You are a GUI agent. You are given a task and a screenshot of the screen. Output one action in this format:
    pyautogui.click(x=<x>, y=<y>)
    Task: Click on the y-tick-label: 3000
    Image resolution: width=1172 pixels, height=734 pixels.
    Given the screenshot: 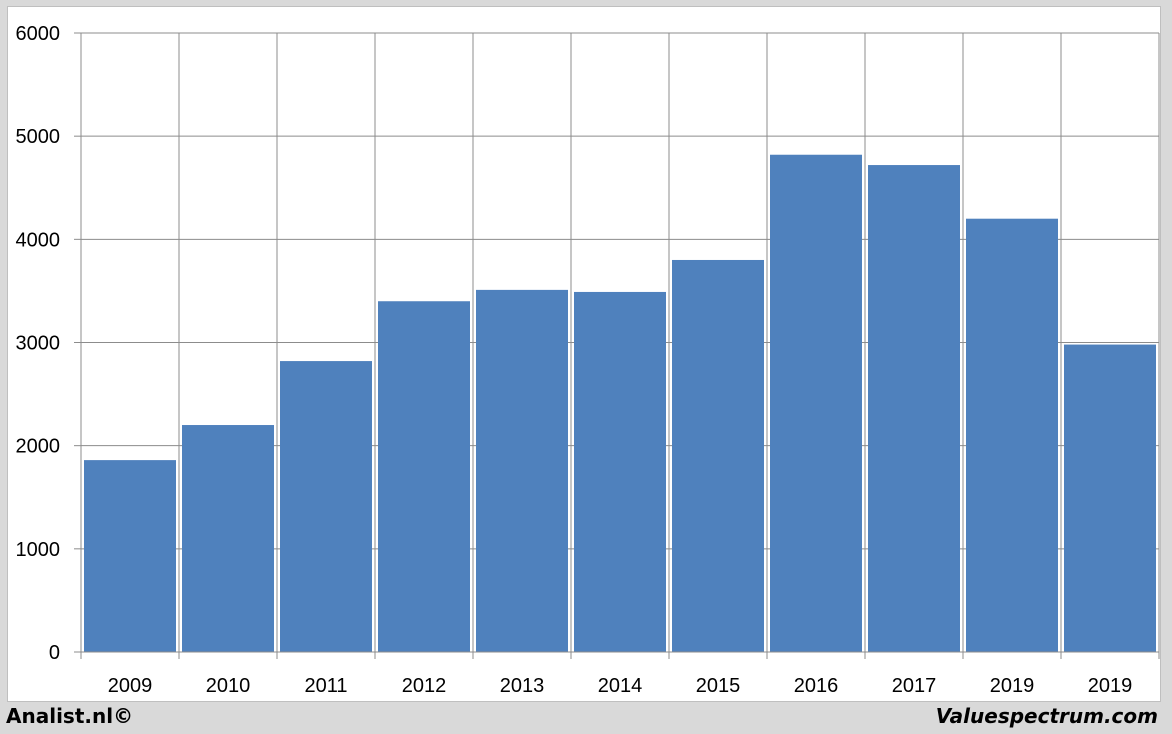 What is the action you would take?
    pyautogui.click(x=38, y=344)
    